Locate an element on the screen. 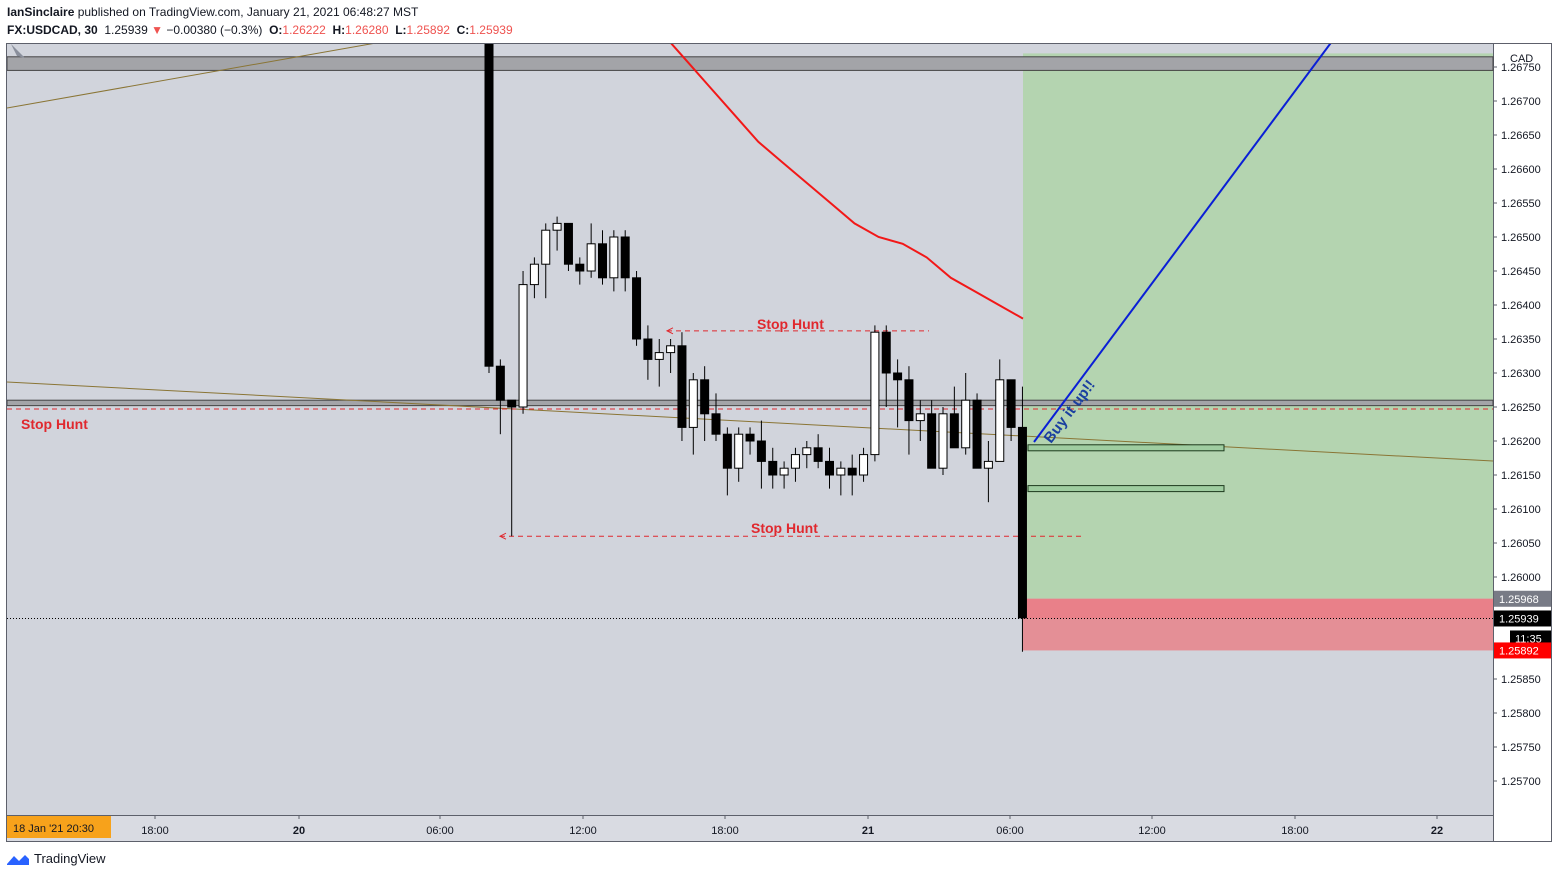  author-name: IanSinclaire is located at coordinates (41, 12).